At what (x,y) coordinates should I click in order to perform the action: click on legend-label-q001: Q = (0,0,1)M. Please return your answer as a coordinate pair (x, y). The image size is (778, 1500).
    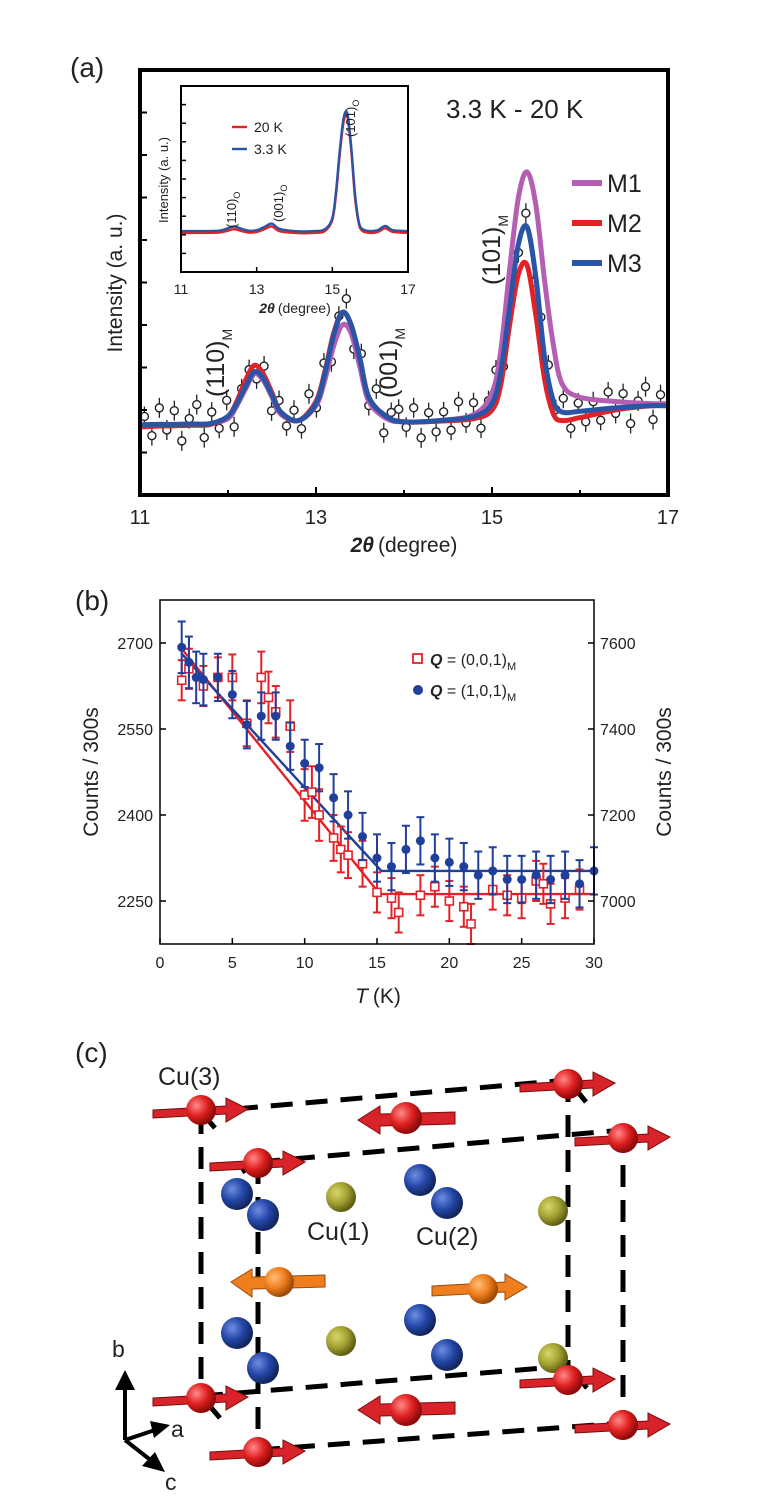
    Looking at the image, I should click on (473, 662).